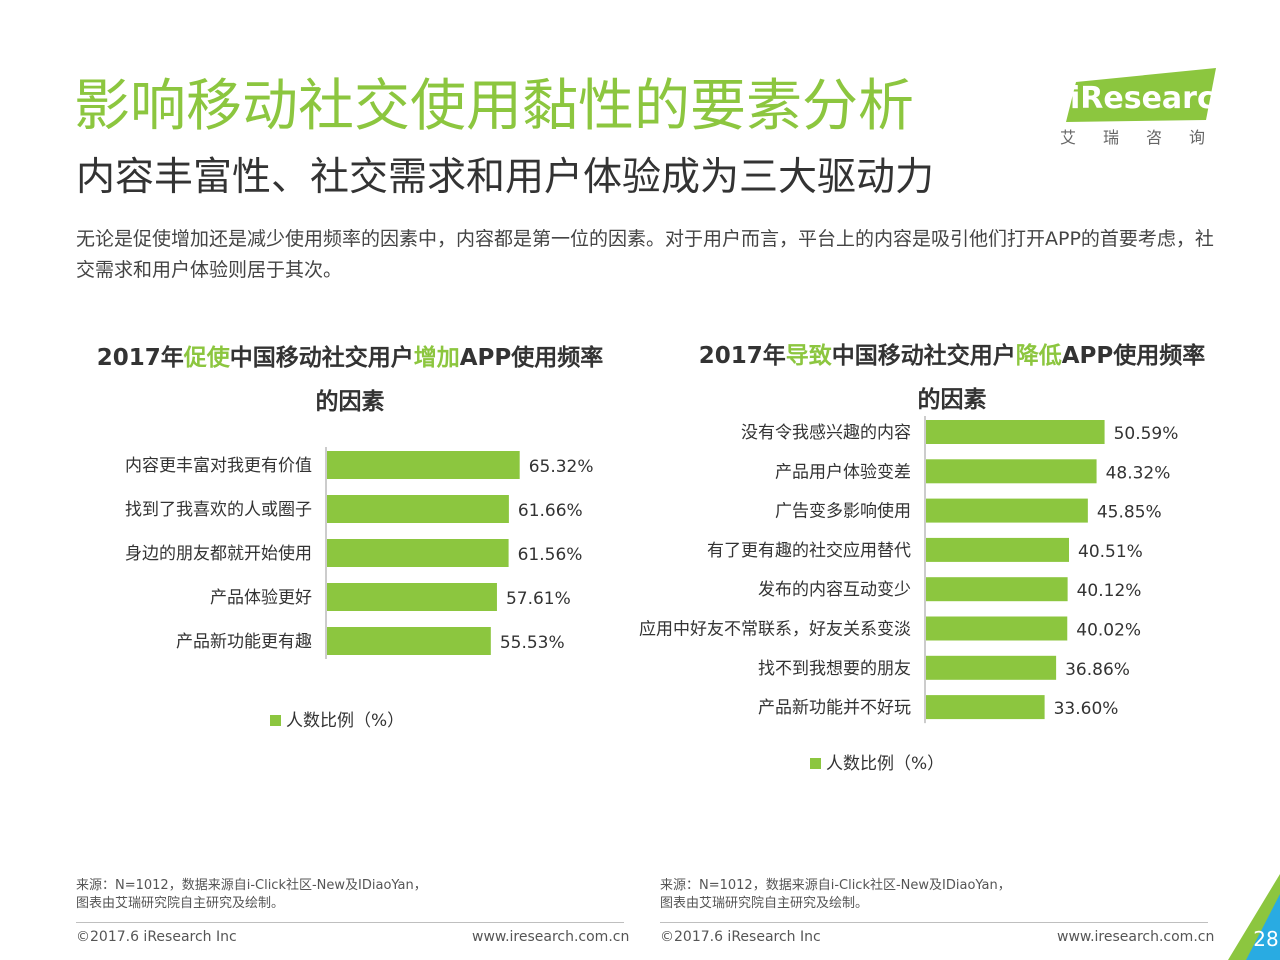  I want to click on logo-text: iResearch, so click(1146, 98).